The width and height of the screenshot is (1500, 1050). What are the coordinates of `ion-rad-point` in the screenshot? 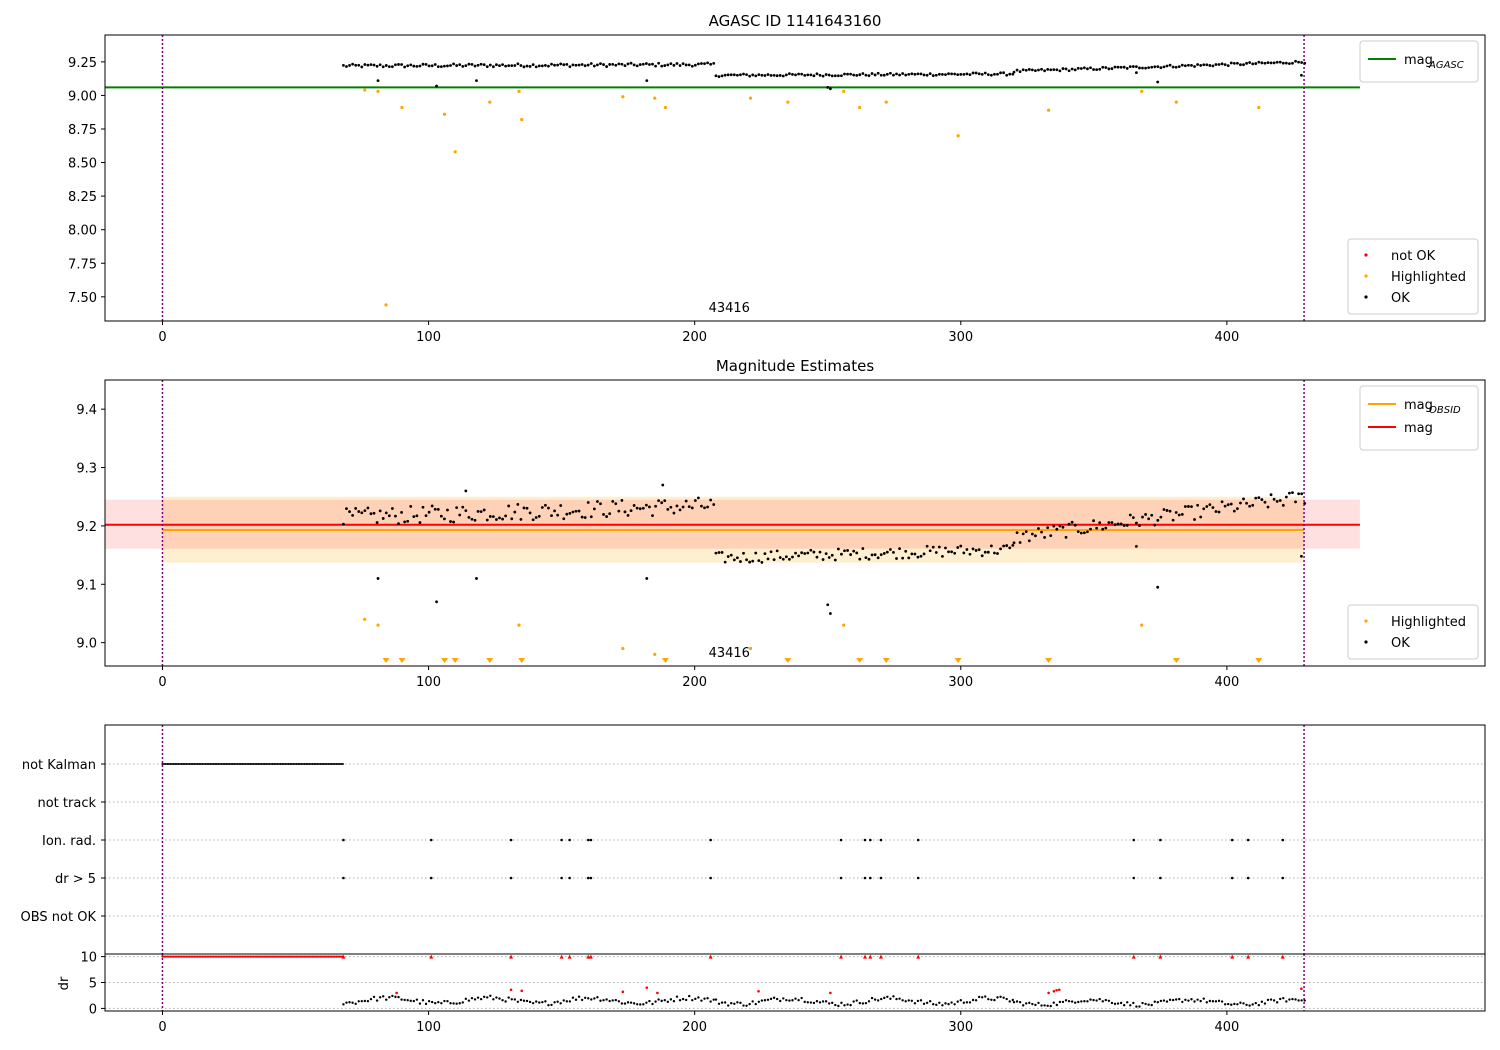 It's located at (1160, 840).